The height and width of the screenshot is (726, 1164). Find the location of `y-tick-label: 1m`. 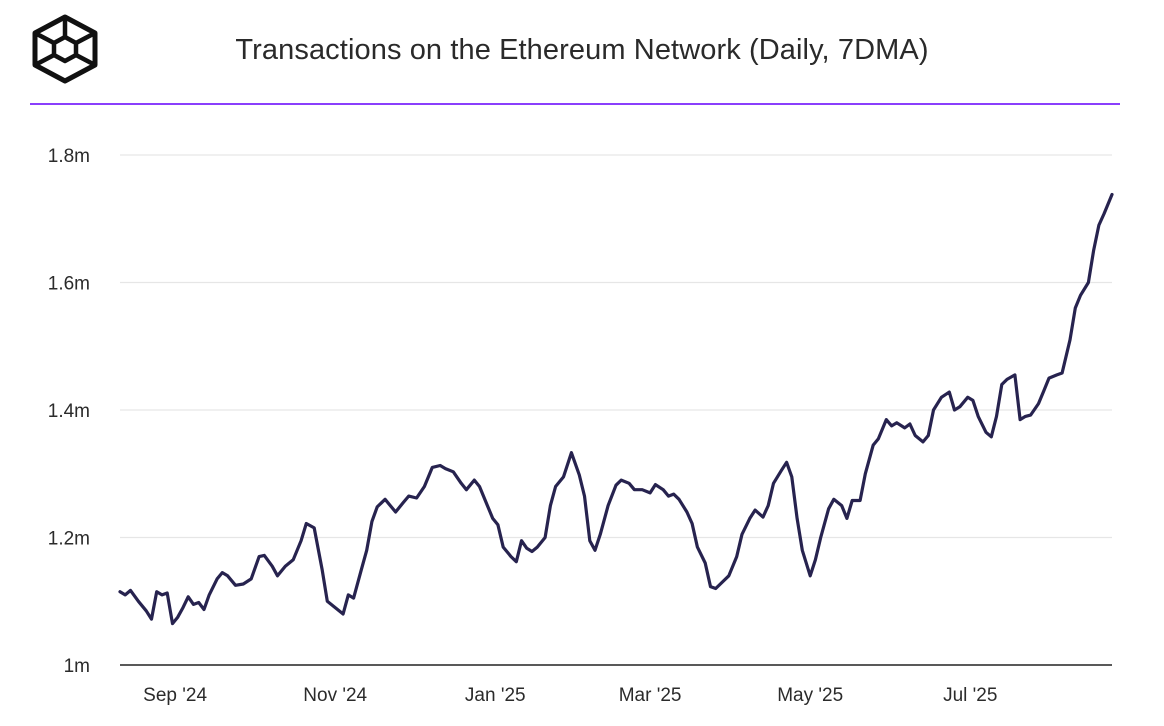

y-tick-label: 1m is located at coordinates (77, 666).